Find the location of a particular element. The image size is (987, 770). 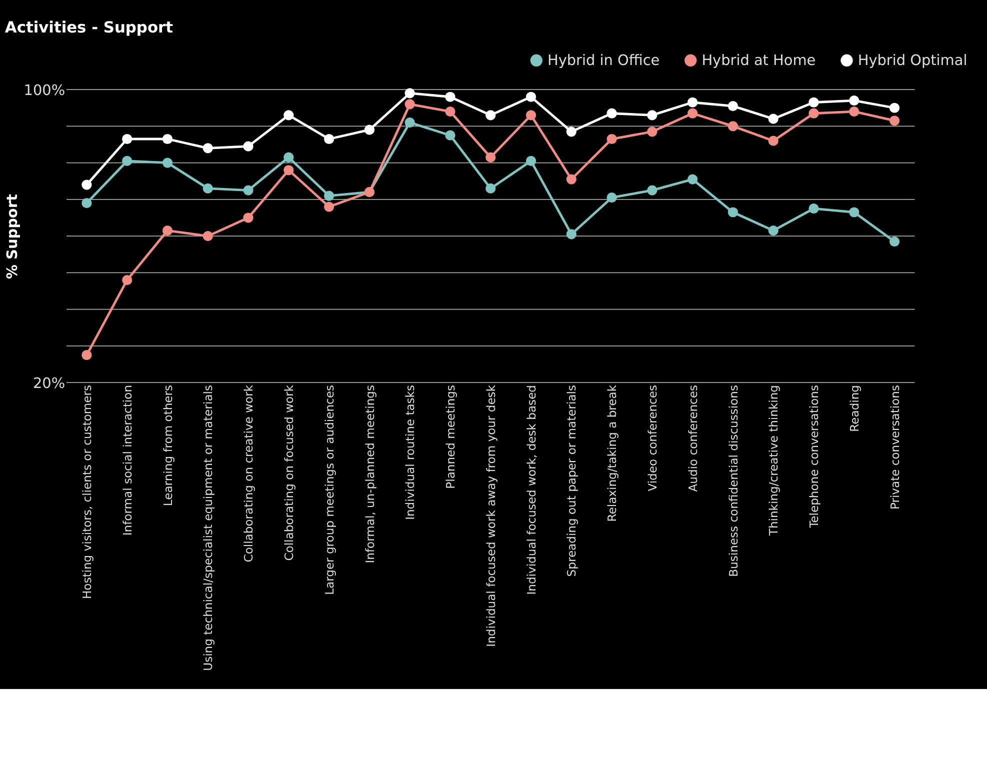

x-tick-label: Hosting visitors, clients or customers is located at coordinates (87, 492).